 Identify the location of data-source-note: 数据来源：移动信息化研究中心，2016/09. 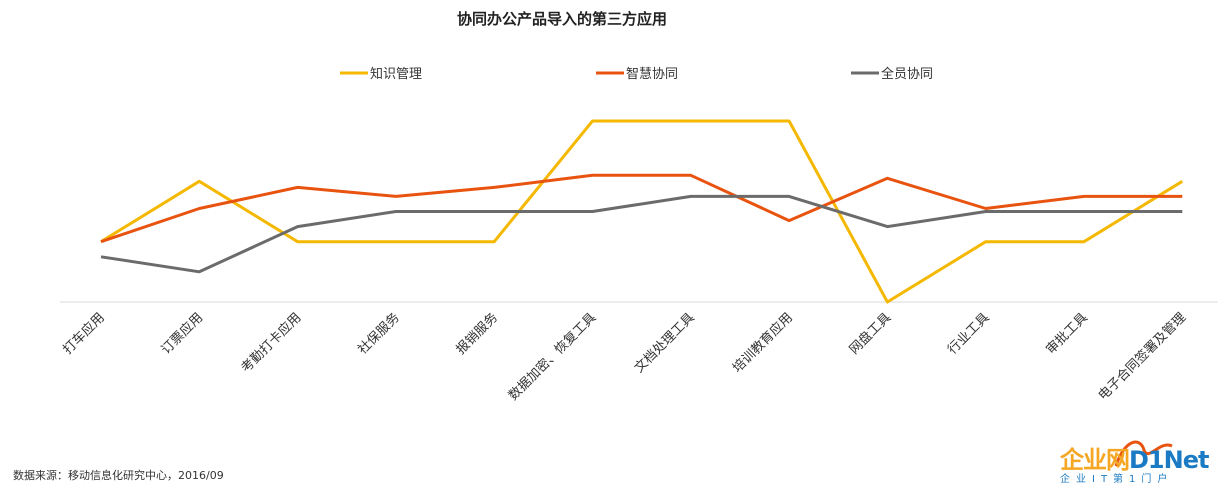
(118, 475).